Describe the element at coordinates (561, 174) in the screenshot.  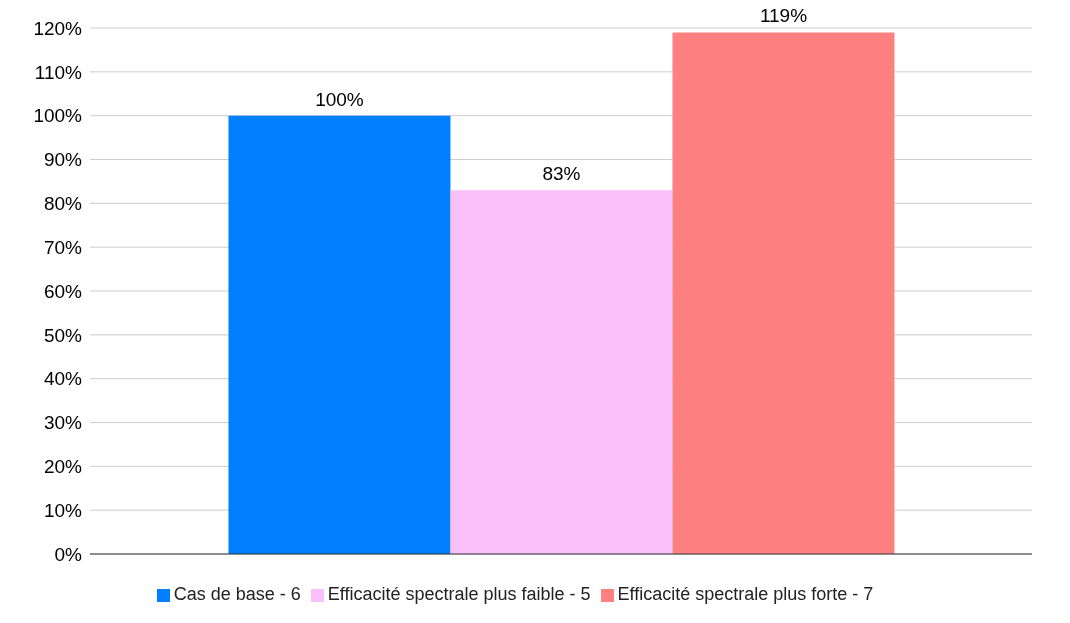
I see `data-label: 83%` at that location.